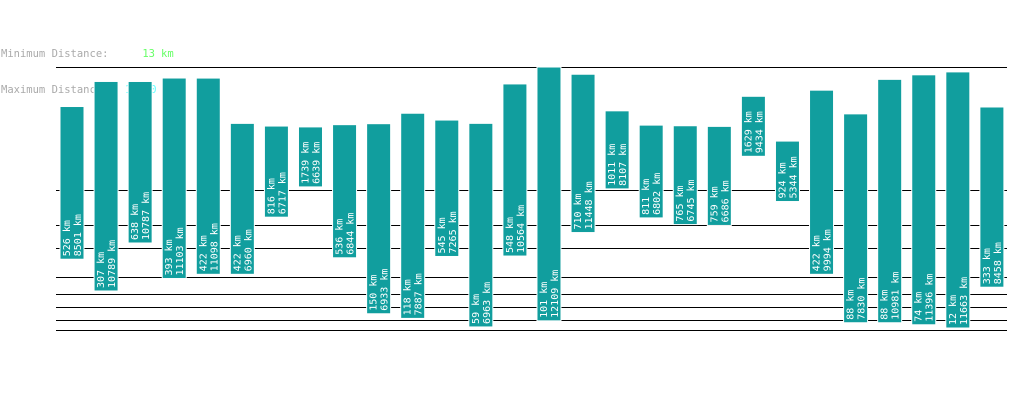 The width and height of the screenshot is (1019, 402). I want to click on bar: 422 km 11098 km, so click(208, 176).